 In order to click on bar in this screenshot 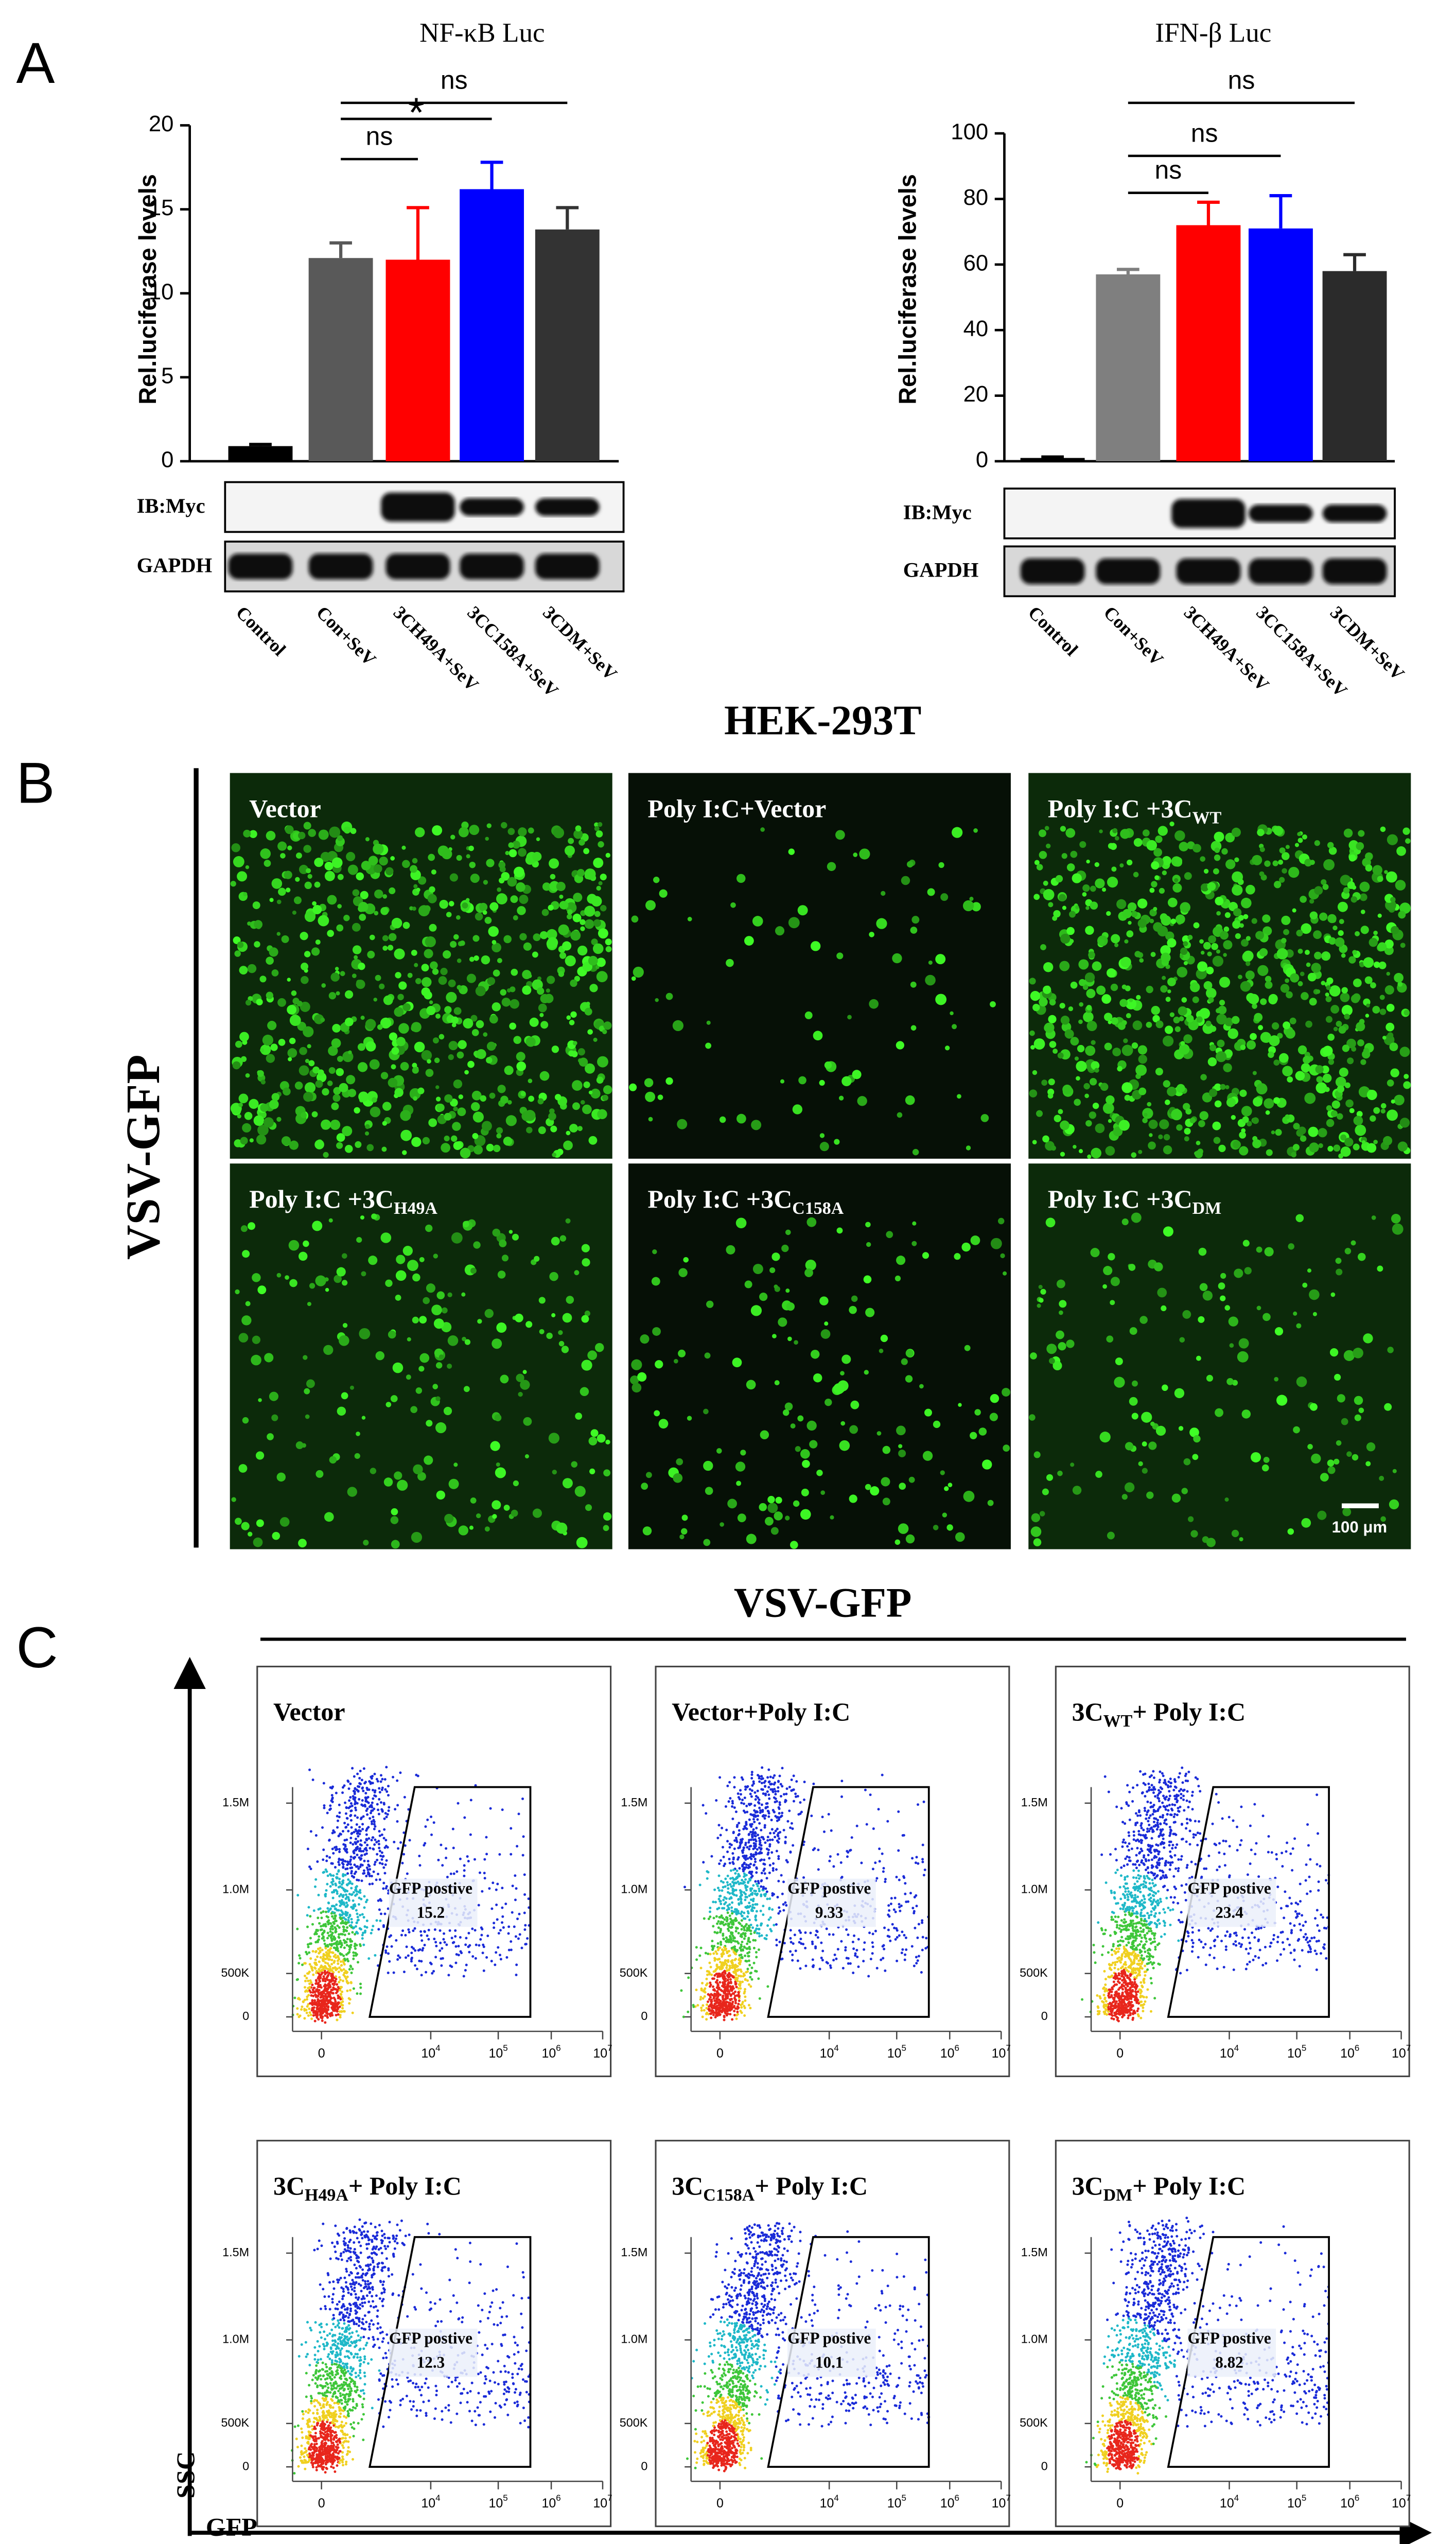, I will do `click(1128, 367)`.